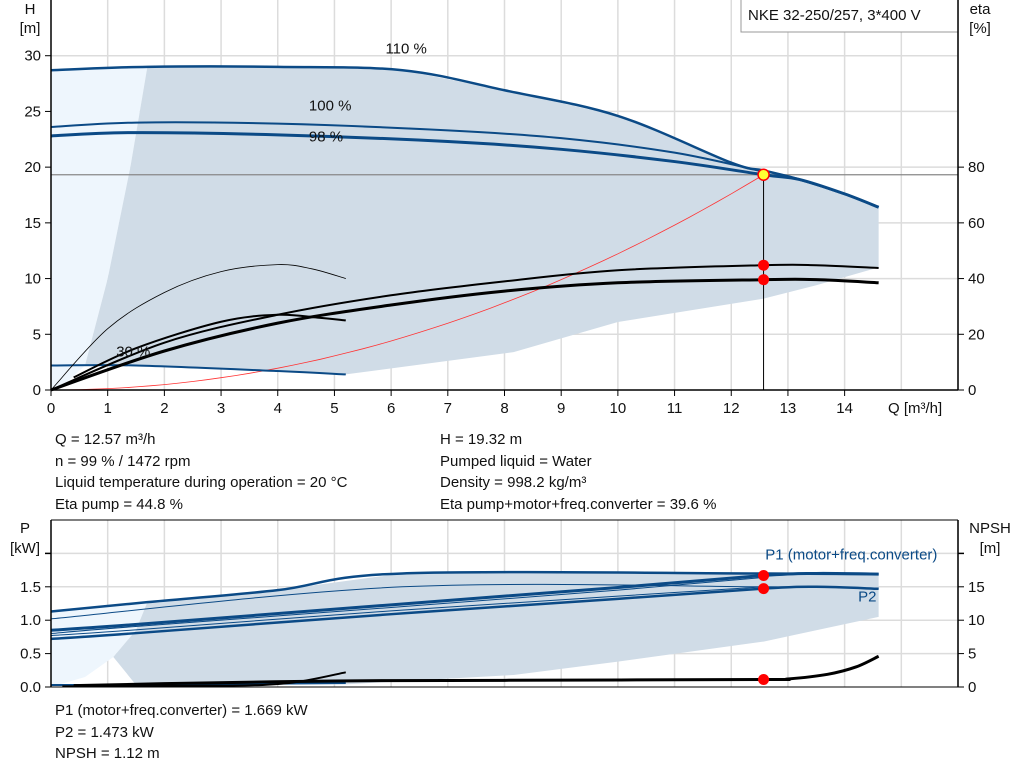 The width and height of the screenshot is (1024, 781). What do you see at coordinates (25, 548) in the screenshot?
I see `p-axis-unit: [kW]` at bounding box center [25, 548].